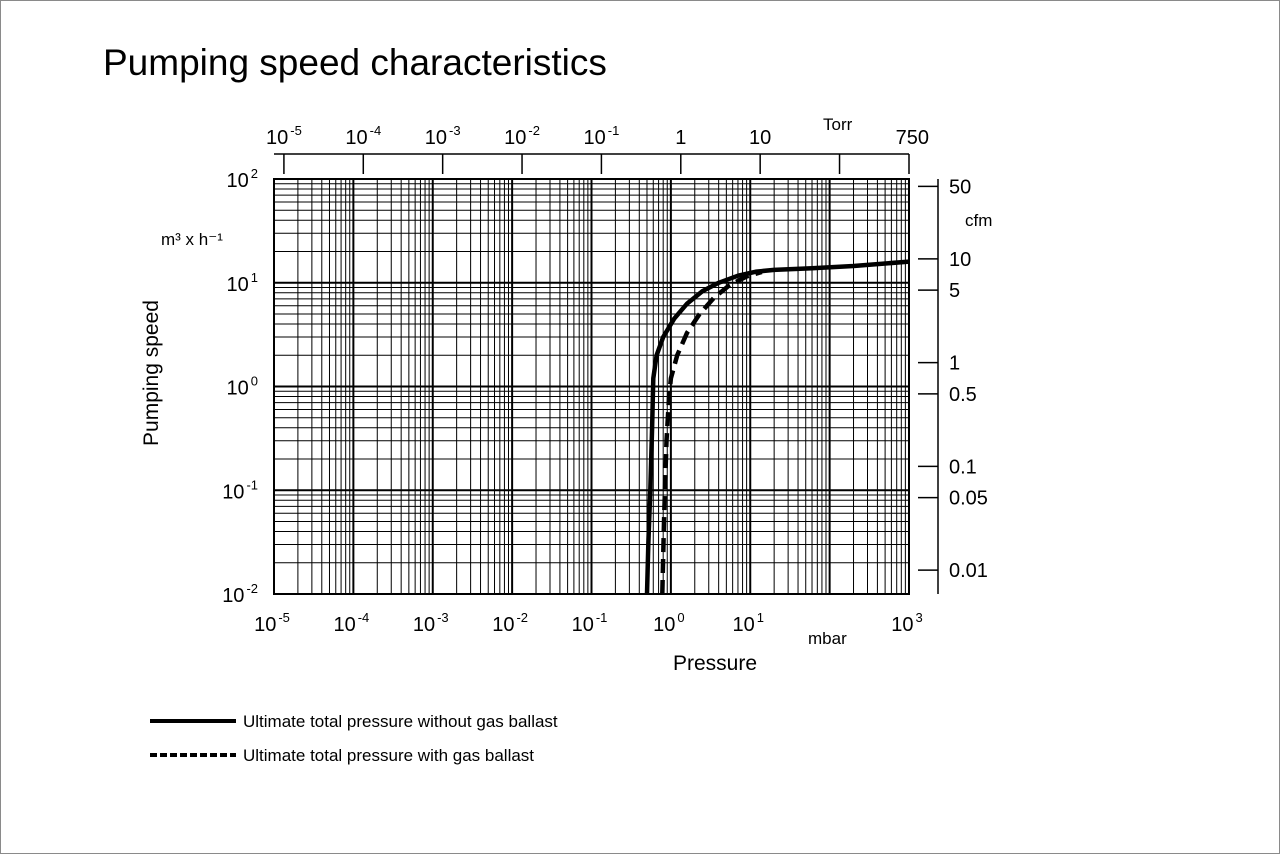  Describe the element at coordinates (151, 373) in the screenshot. I see `y-axis-label: Pumping speed` at that location.